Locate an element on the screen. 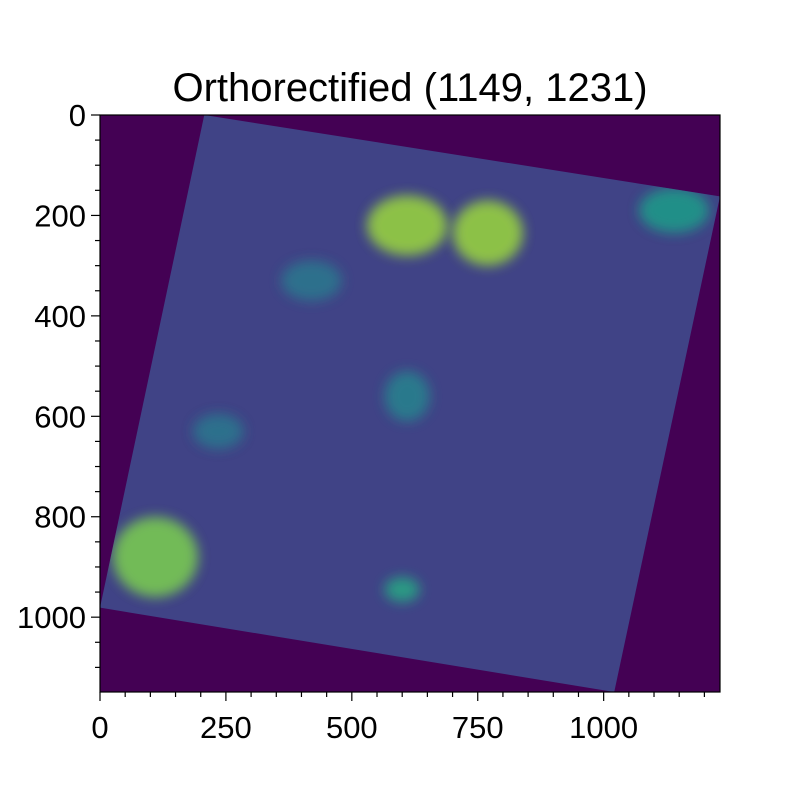 The width and height of the screenshot is (800, 800). y-tick-label: 400 is located at coordinates (60, 316).